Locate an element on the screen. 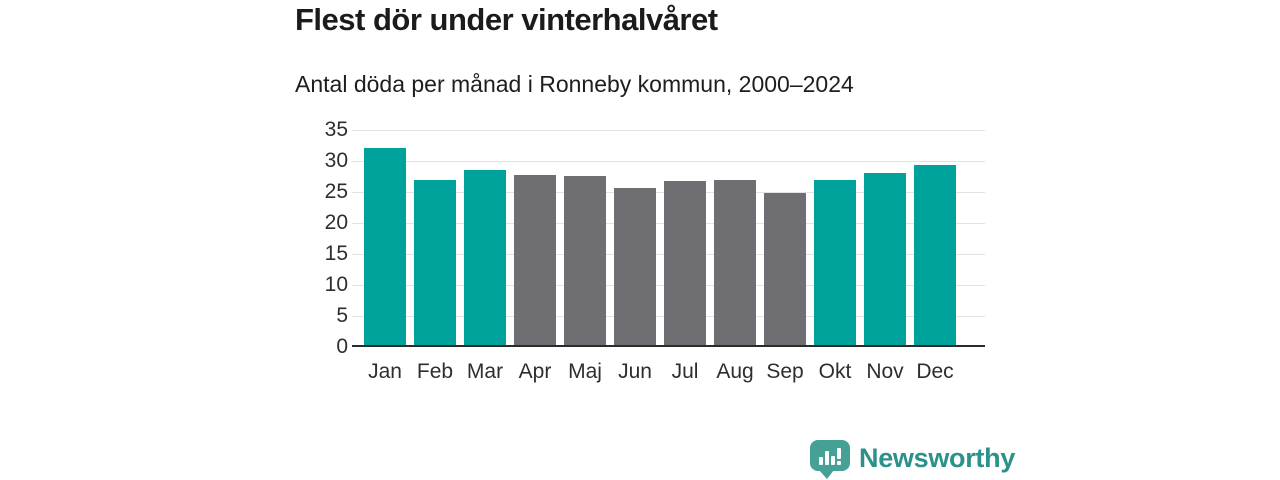  newsworthy-logo-text: Newsworthy is located at coordinates (937, 458).